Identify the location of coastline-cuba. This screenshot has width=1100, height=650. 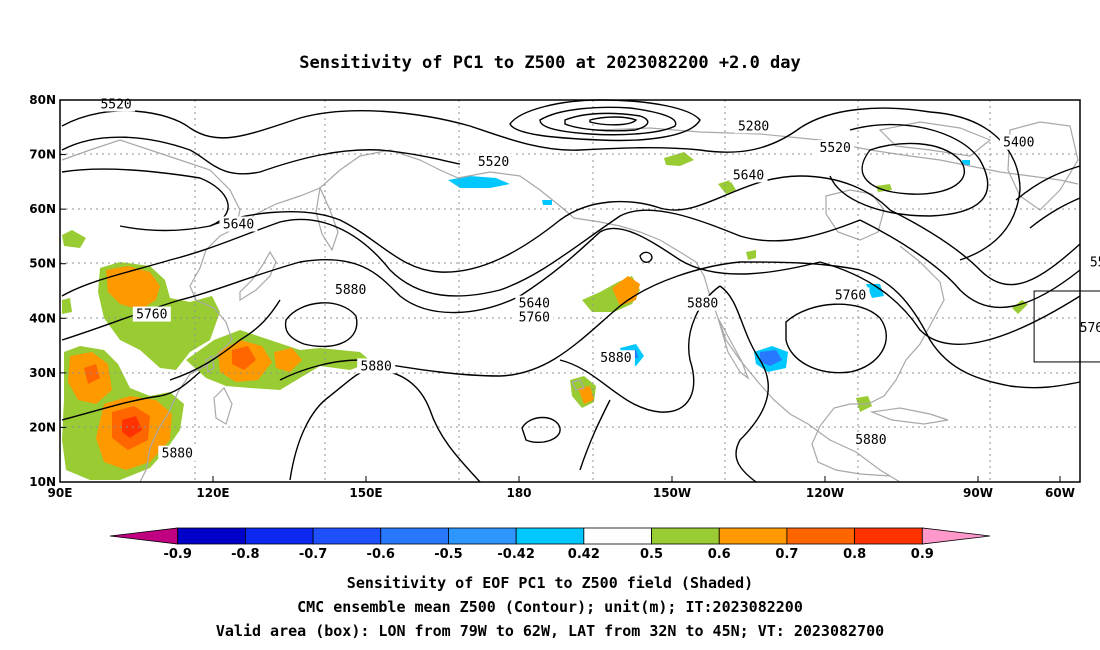
(909, 416).